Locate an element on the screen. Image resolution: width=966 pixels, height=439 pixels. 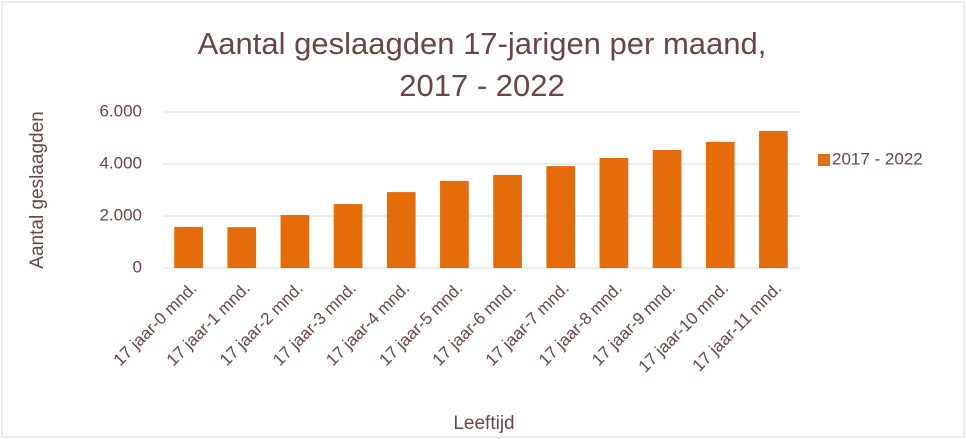
y-axis-label: Aantal geslaagden is located at coordinates (37, 189).